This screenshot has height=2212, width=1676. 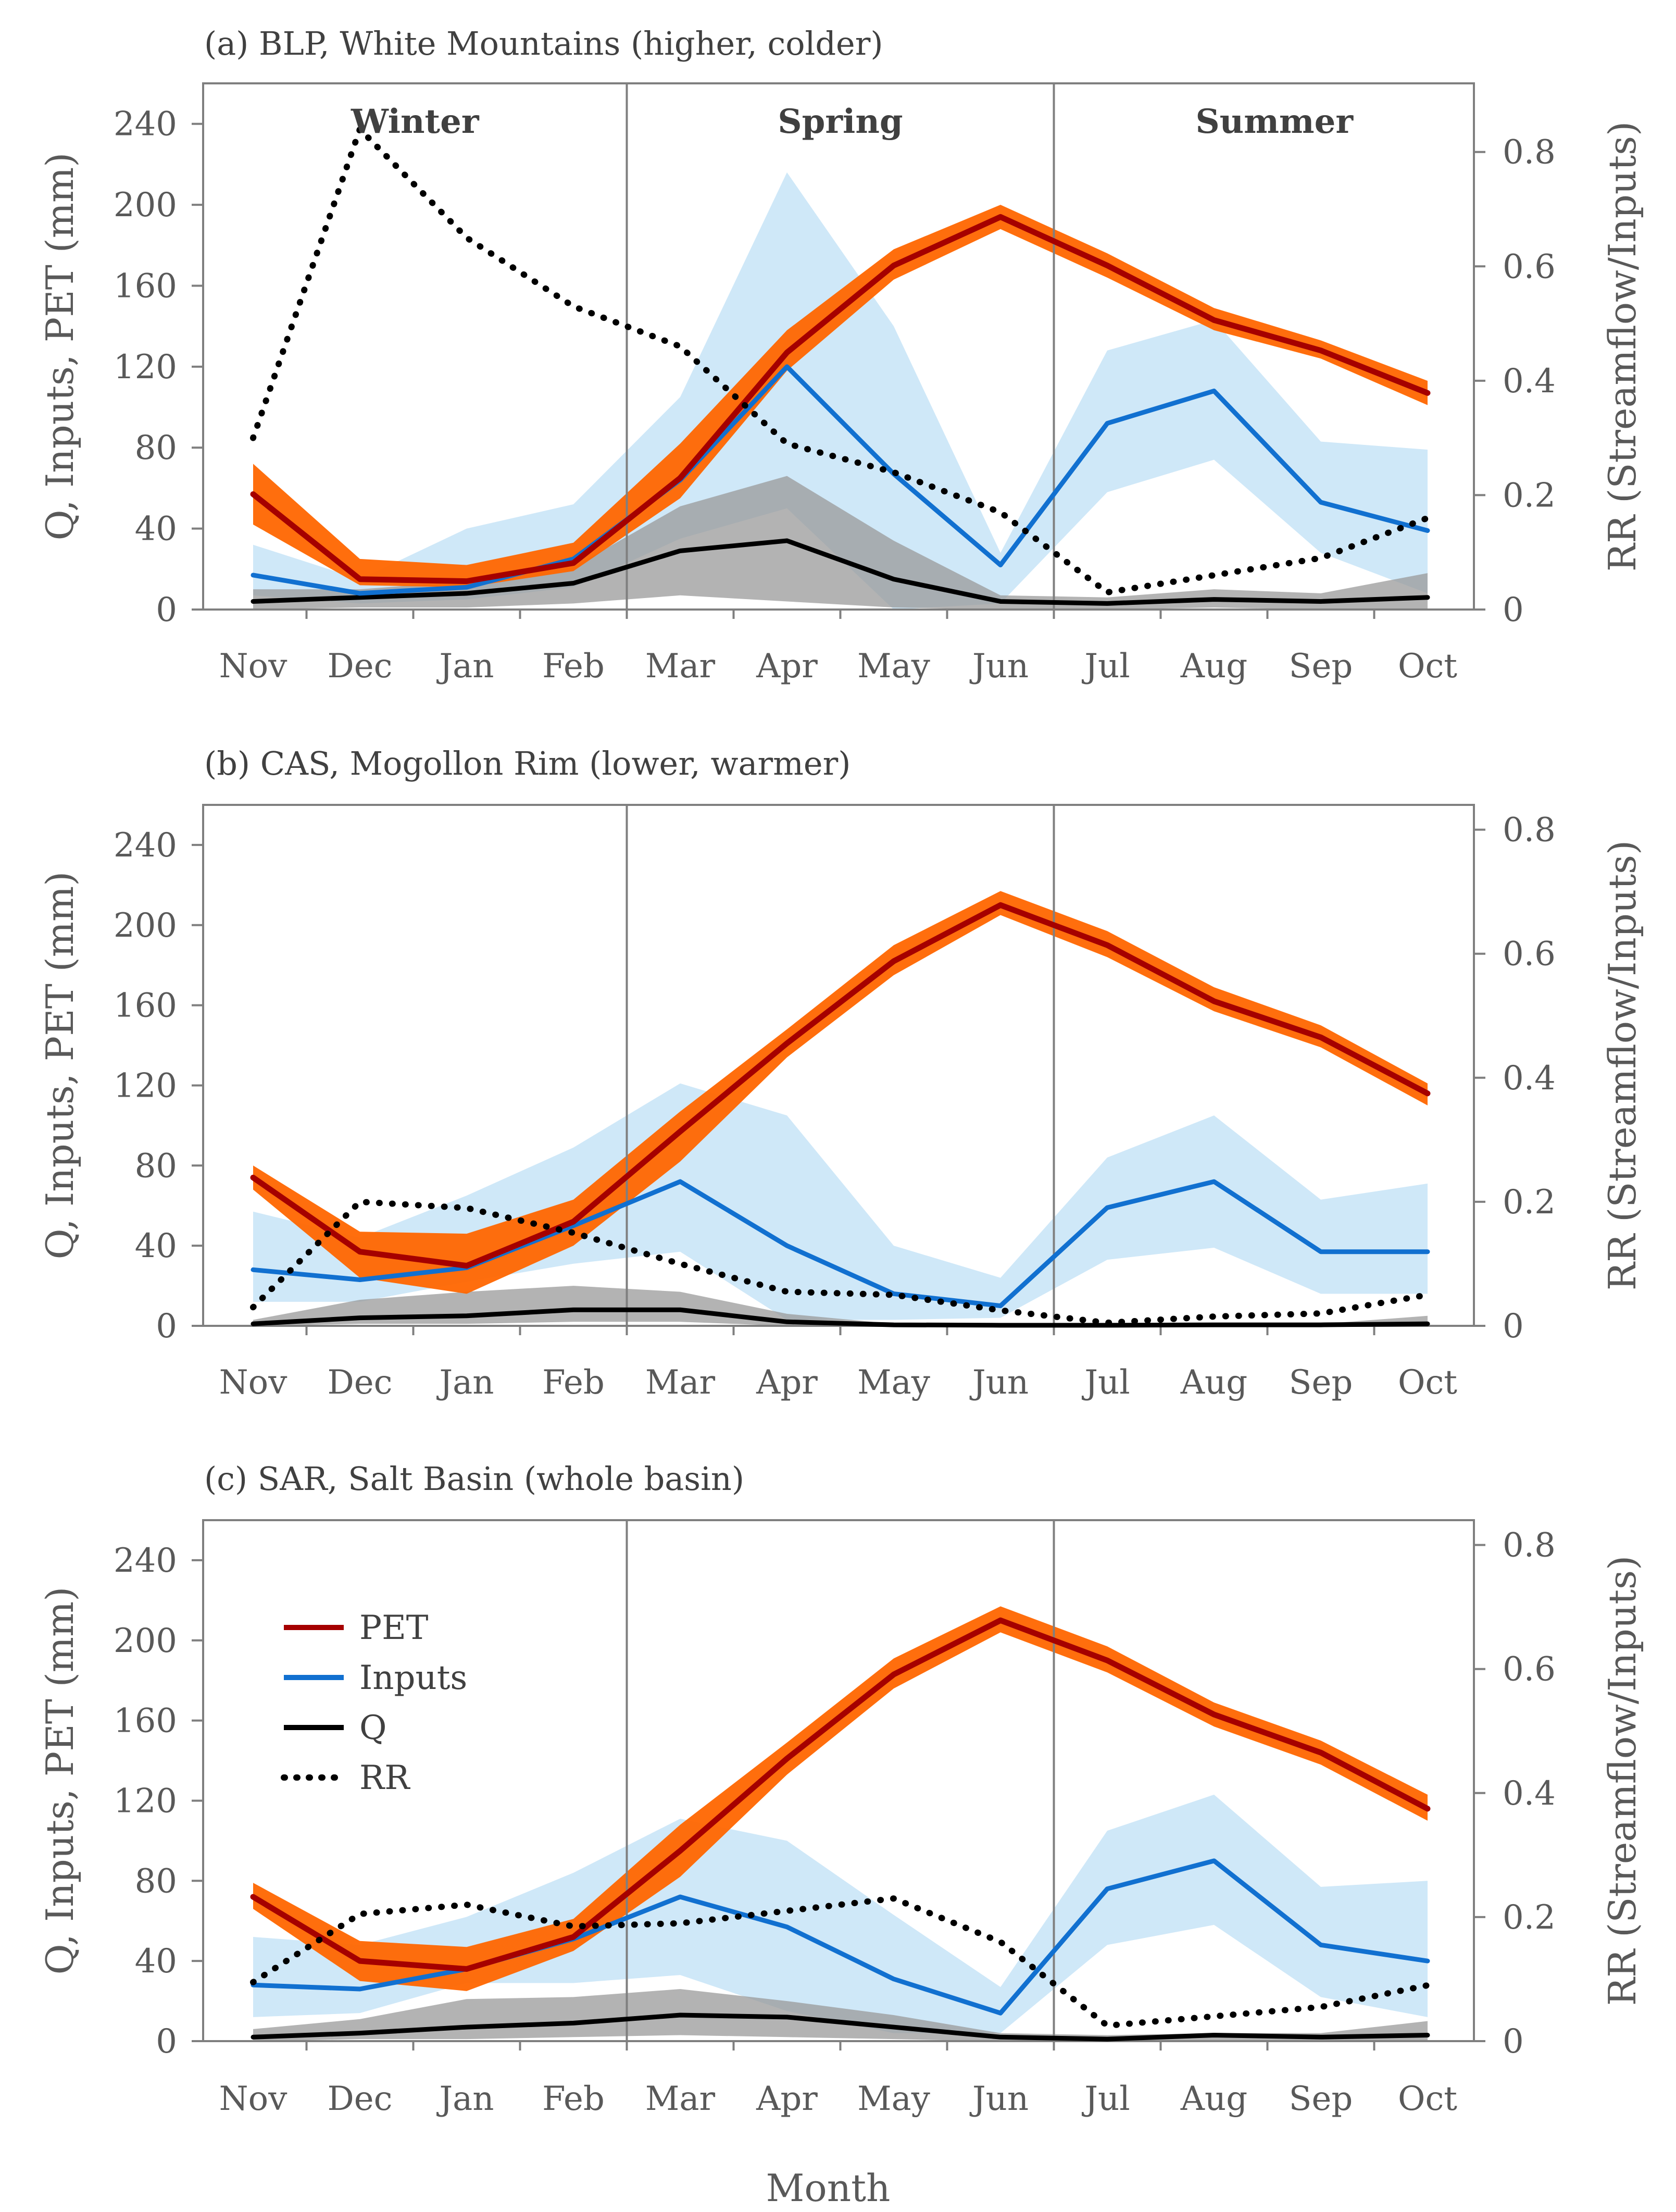 I want to click on panel-title: (b) CAS, Mogollon Rim (lower, warmer), so click(x=527, y=763).